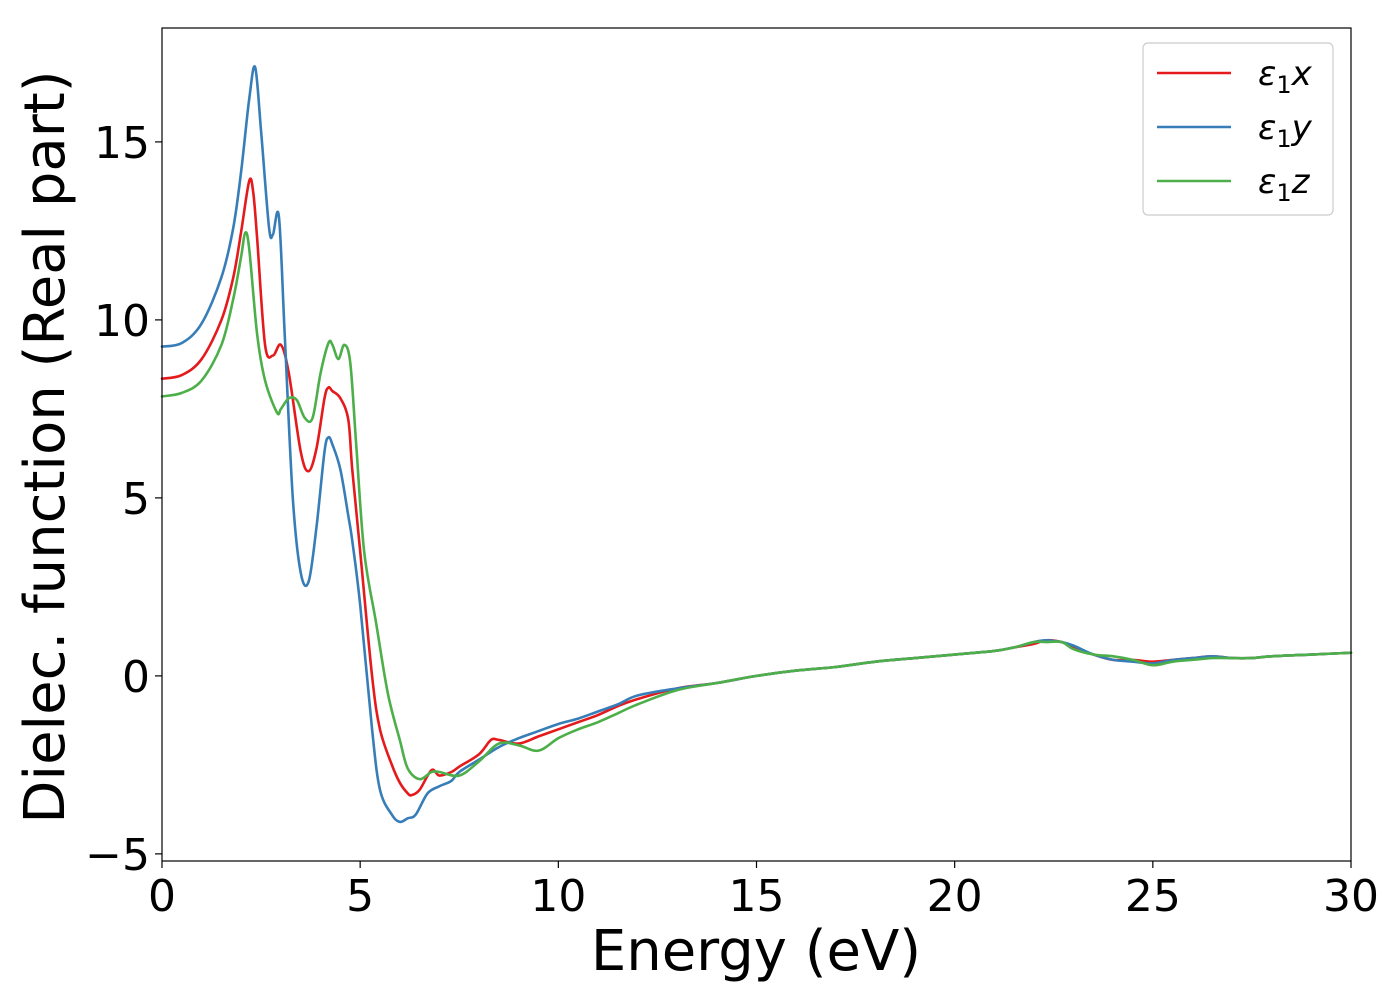 The image size is (1400, 1005). What do you see at coordinates (756, 951) in the screenshot?
I see `x-axis-label: Energy (eV)` at bounding box center [756, 951].